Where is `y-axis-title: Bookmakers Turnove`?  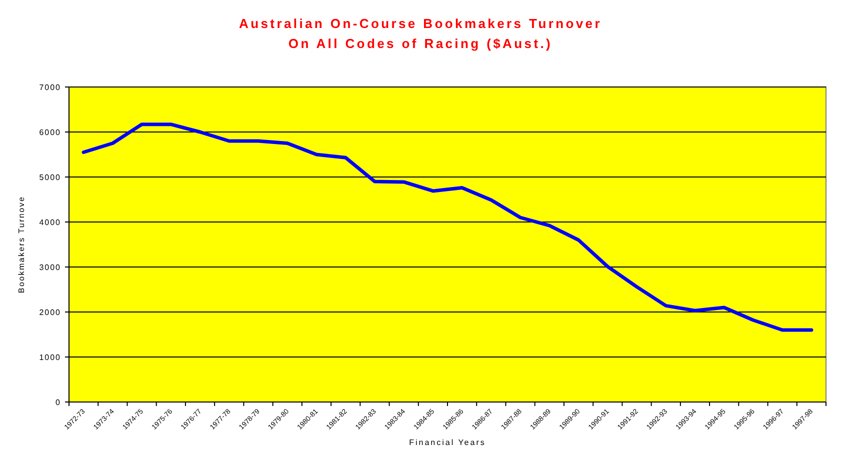 y-axis-title: Bookmakers Turnove is located at coordinates (21, 245).